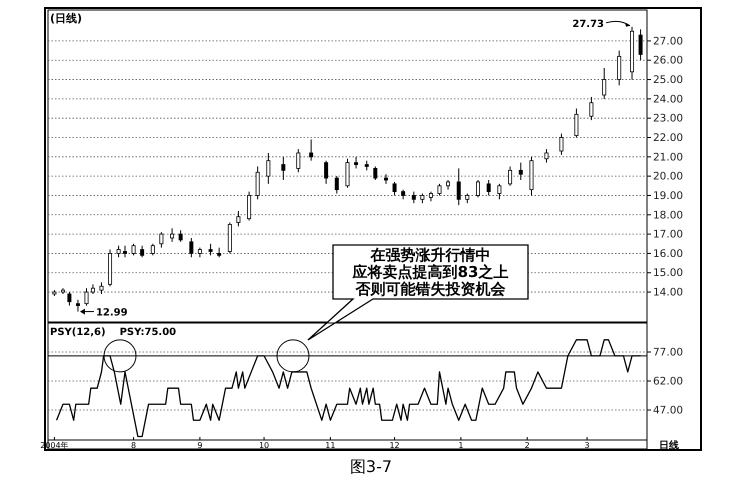  I want to click on x-tick-label: 8, so click(133, 445).